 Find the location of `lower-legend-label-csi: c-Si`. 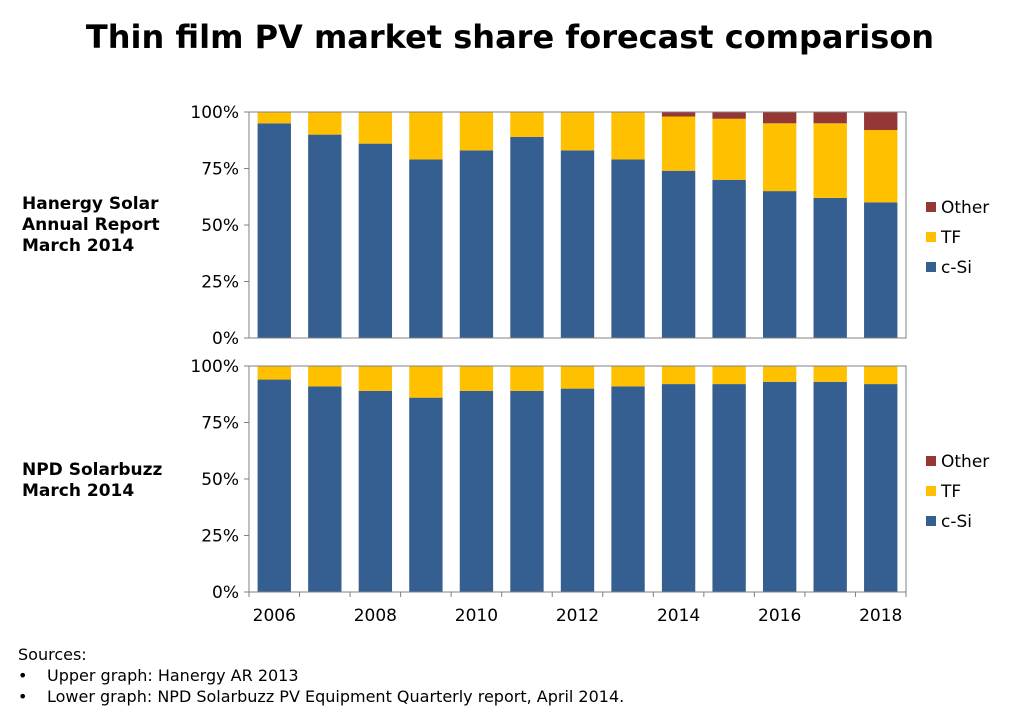

lower-legend-label-csi: c-Si is located at coordinates (956, 522).